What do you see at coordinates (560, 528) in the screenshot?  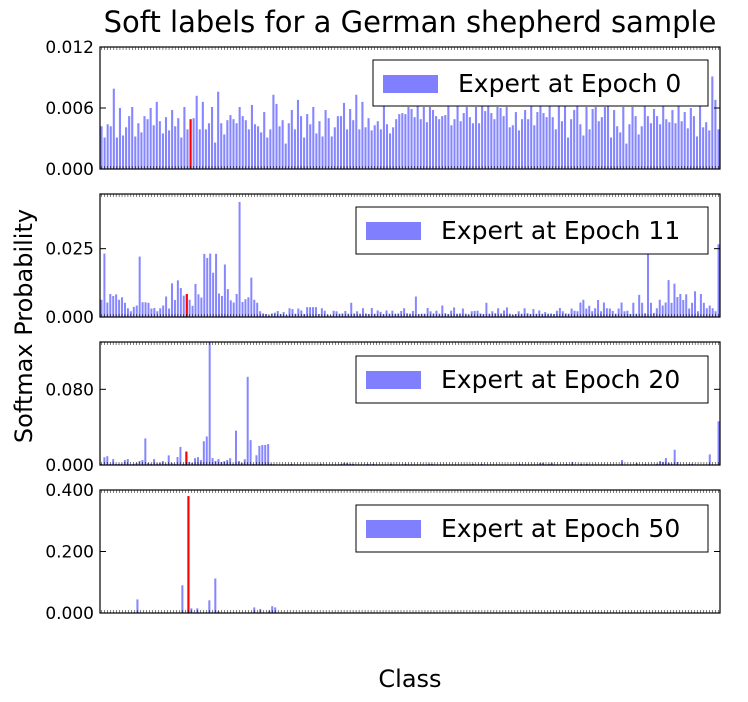 I see `legend-label: Expert at Epoch 50` at bounding box center [560, 528].